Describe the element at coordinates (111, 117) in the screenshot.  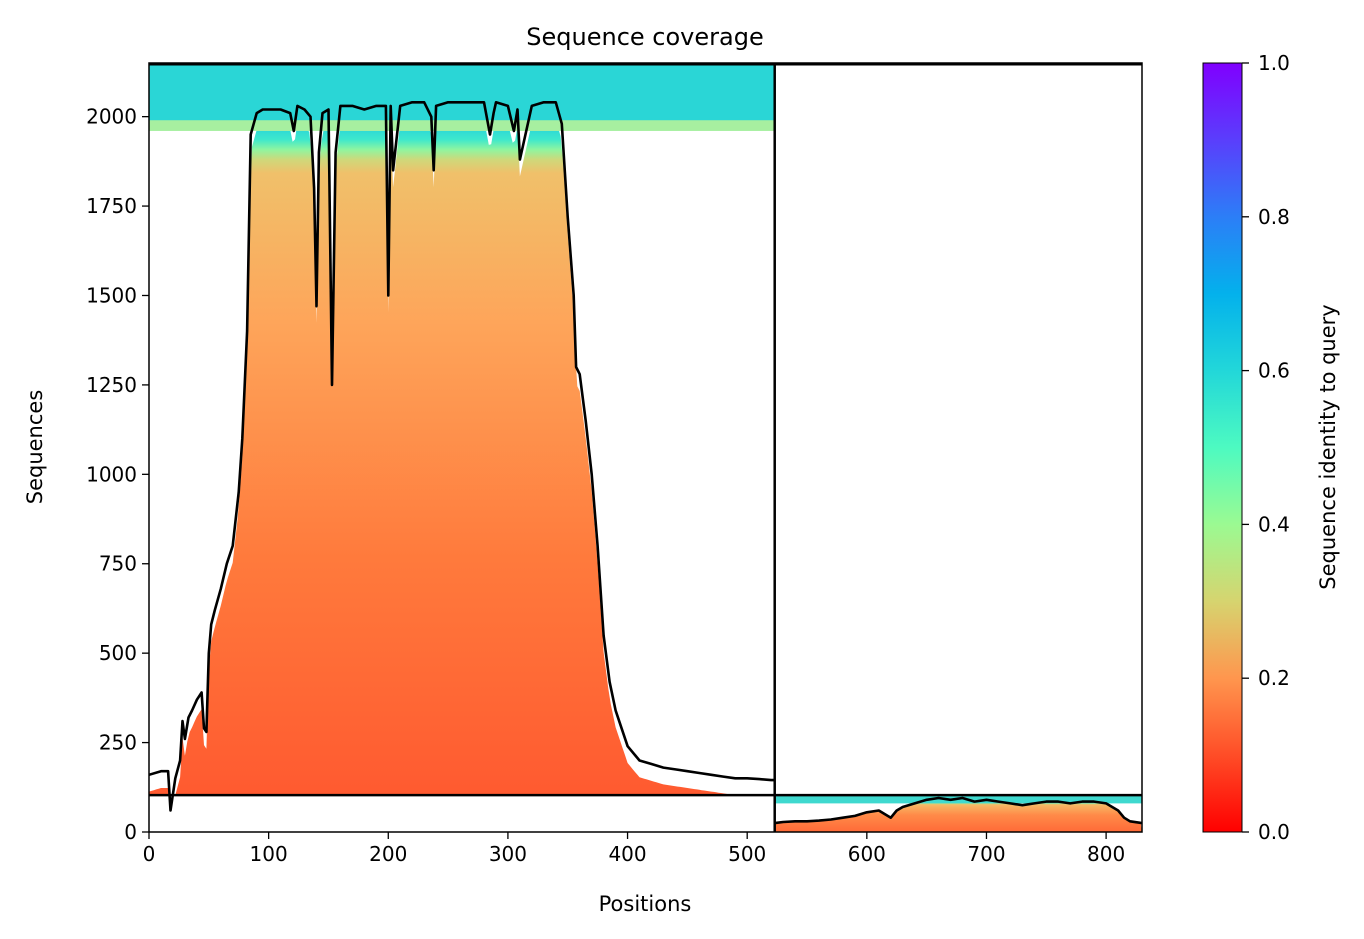
I see `y-tick-label: 2000` at that location.